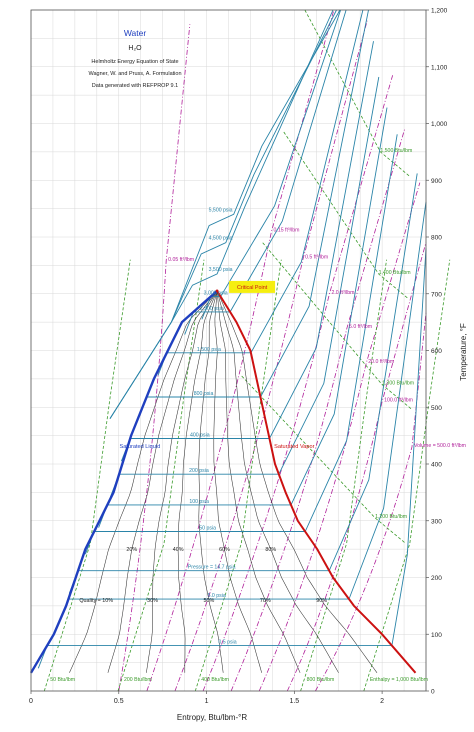 The image size is (474, 732). What do you see at coordinates (221, 270) in the screenshot?
I see `isobar-label: 3,500 psia` at bounding box center [221, 270].